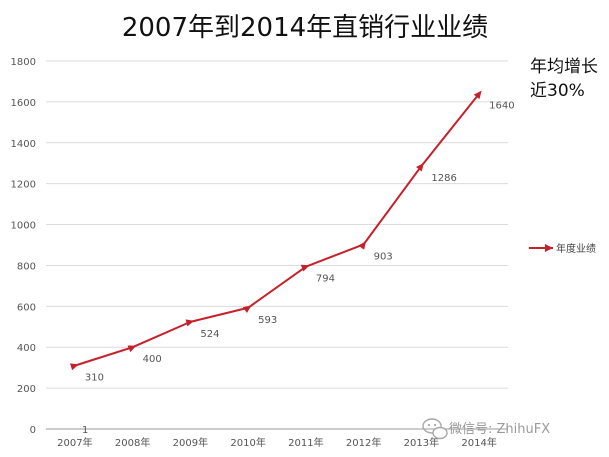 The image size is (609, 457). What do you see at coordinates (23, 103) in the screenshot?
I see `y-tick-label: 1600` at bounding box center [23, 103].